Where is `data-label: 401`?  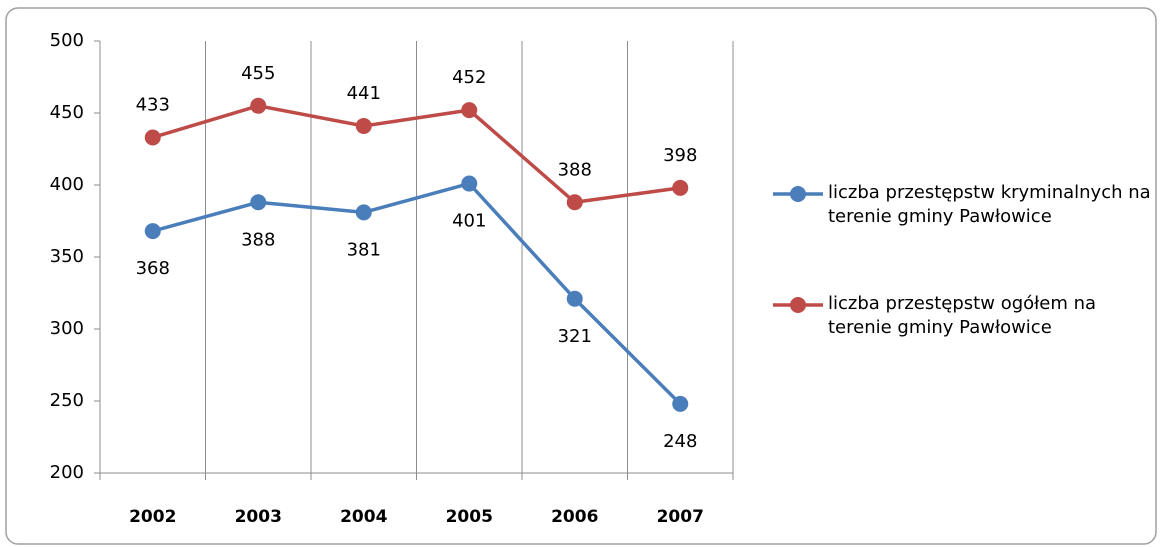 data-label: 401 is located at coordinates (469, 221).